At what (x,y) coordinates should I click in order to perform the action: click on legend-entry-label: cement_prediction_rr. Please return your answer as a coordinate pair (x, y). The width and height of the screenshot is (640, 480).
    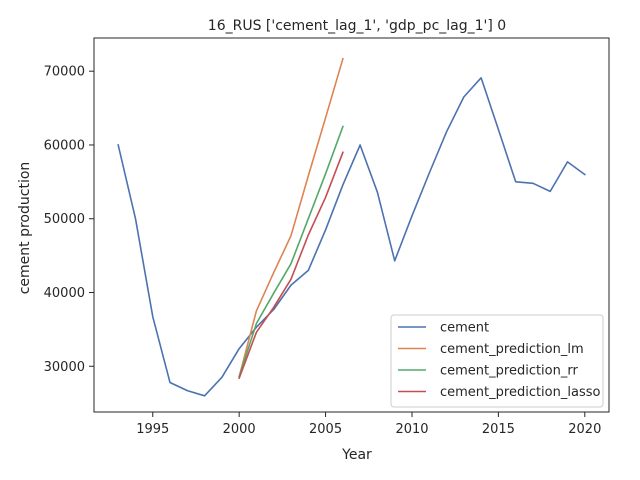
    Looking at the image, I should click on (509, 371).